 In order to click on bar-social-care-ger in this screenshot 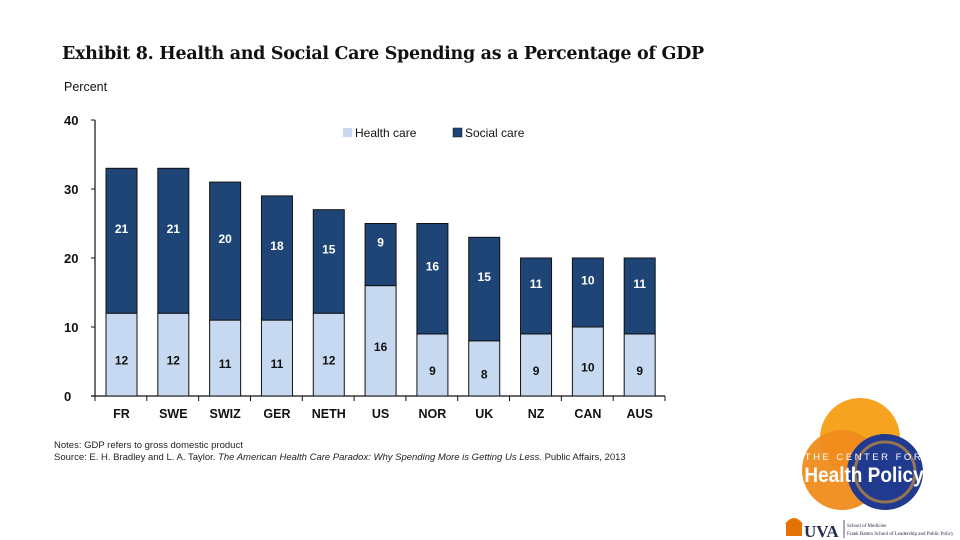, I will do `click(276, 258)`.